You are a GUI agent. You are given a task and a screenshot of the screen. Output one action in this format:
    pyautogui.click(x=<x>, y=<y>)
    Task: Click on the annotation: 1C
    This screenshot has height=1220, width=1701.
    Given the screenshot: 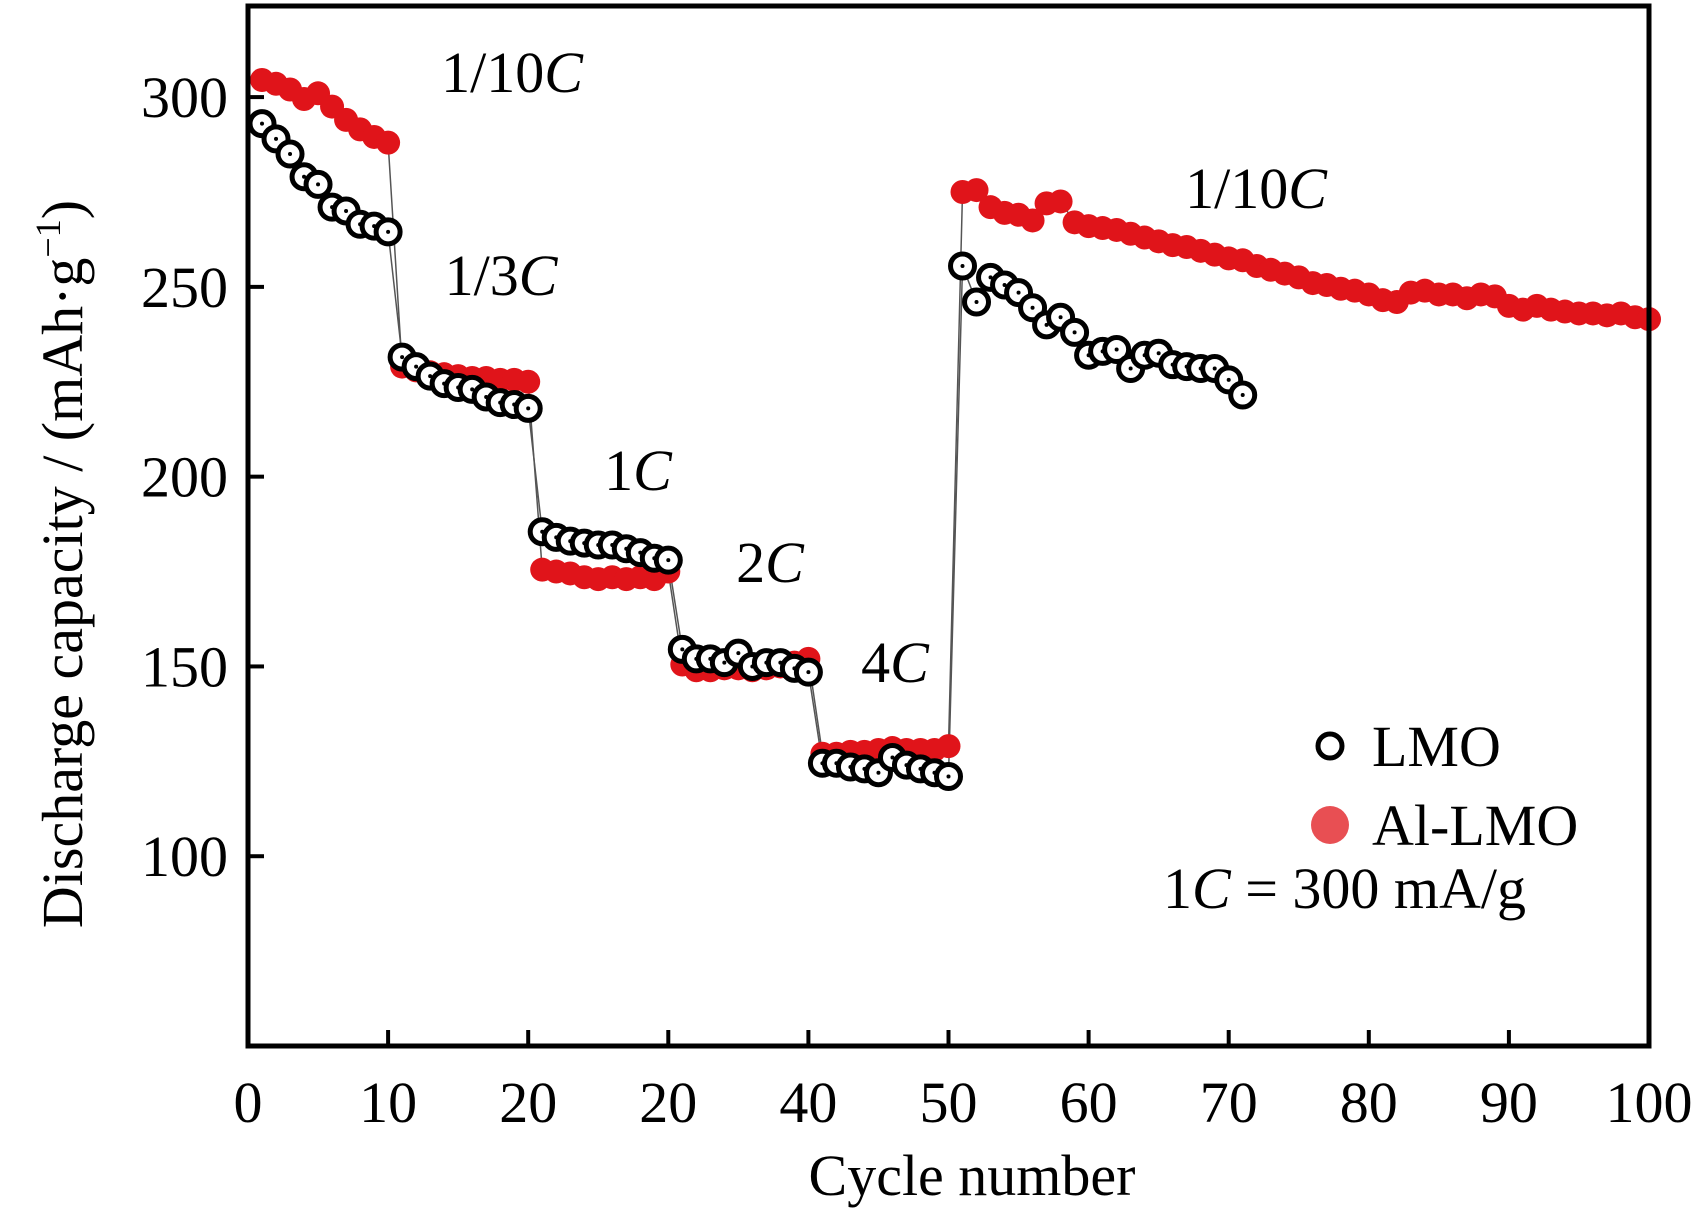 What is the action you would take?
    pyautogui.click(x=638, y=470)
    